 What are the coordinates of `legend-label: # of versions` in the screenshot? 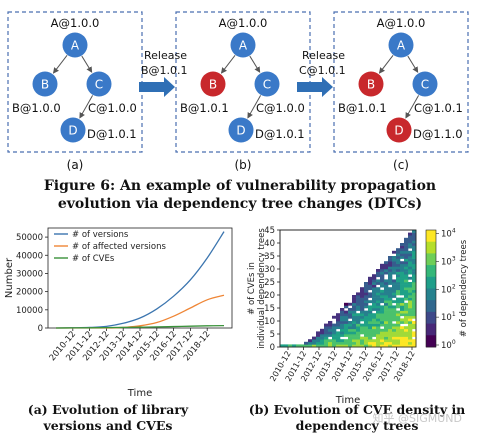 It's located at (100, 235).